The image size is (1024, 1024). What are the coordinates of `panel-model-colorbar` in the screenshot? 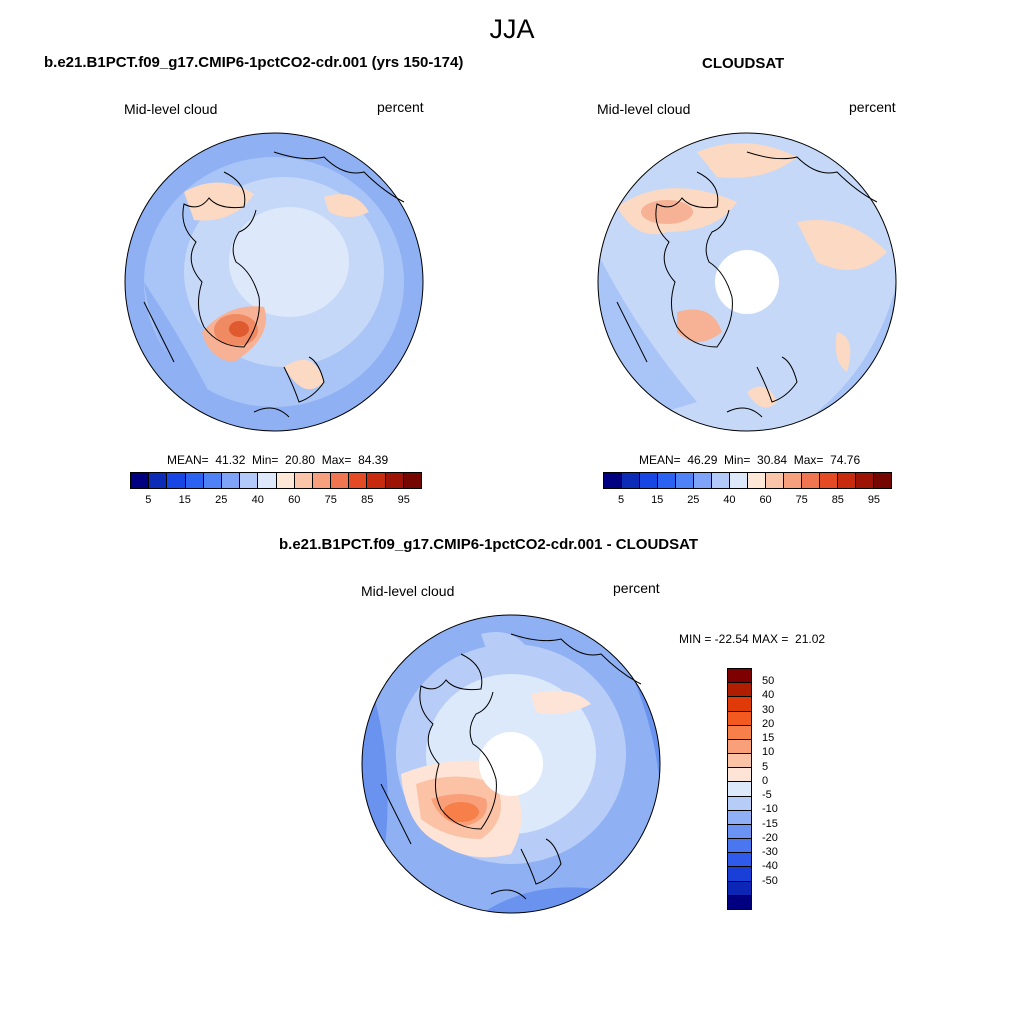 It's located at (276, 480).